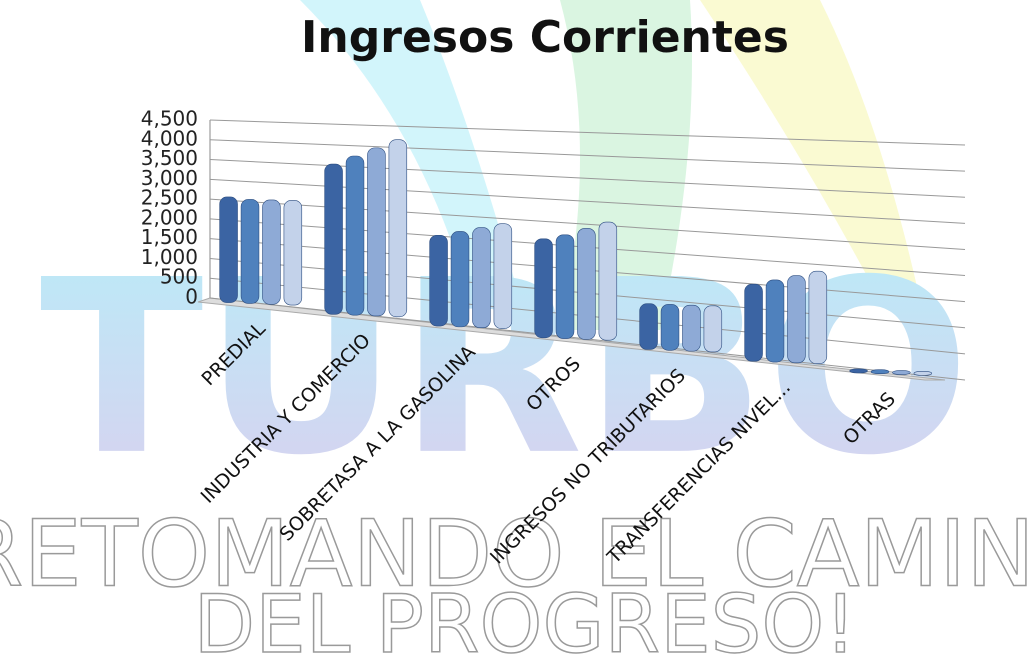  Describe the element at coordinates (169, 257) in the screenshot. I see `y-tick-label: 1,000` at that location.